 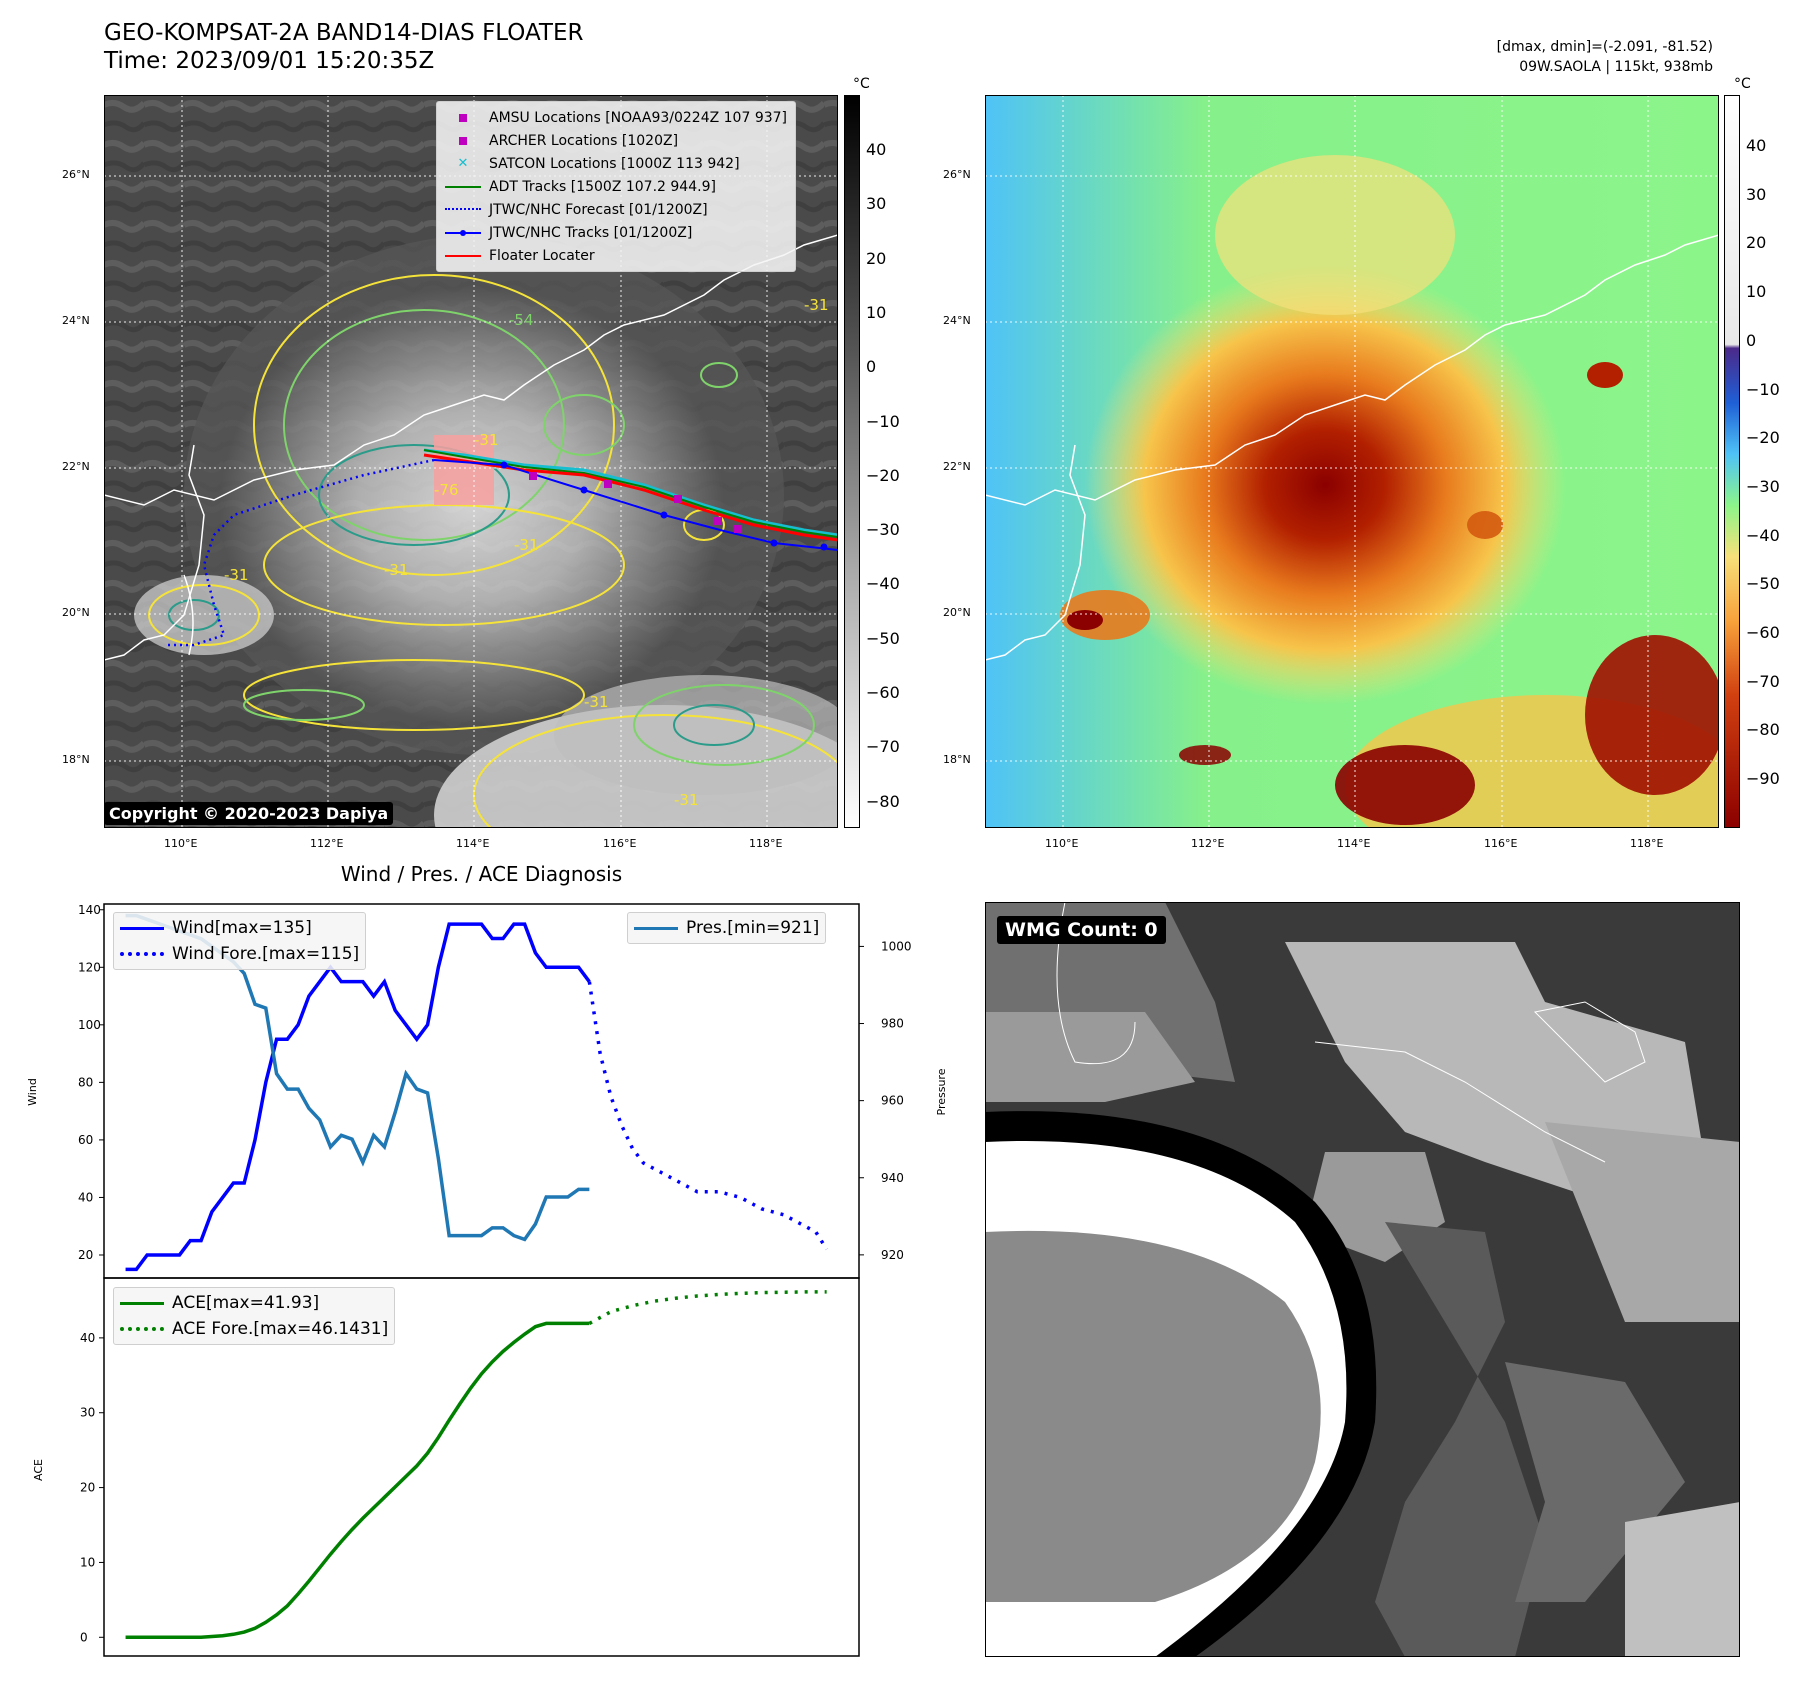 What do you see at coordinates (521, 320) in the screenshot?
I see `svg-text: -54` at bounding box center [521, 320].